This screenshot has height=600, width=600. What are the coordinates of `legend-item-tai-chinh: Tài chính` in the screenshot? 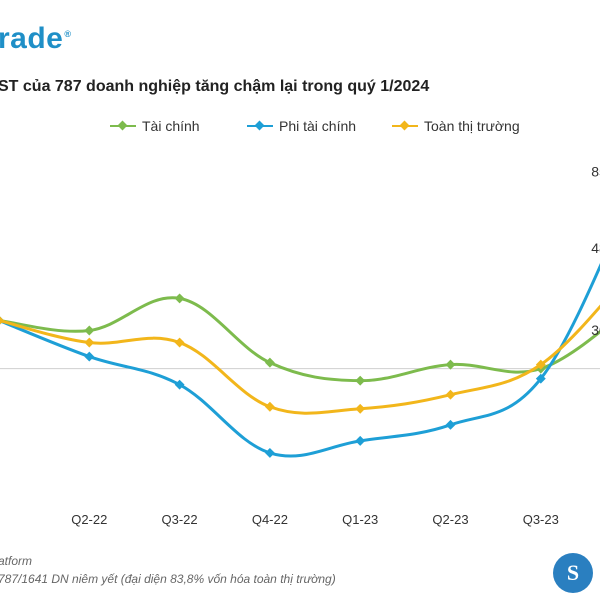 It's located at (155, 126).